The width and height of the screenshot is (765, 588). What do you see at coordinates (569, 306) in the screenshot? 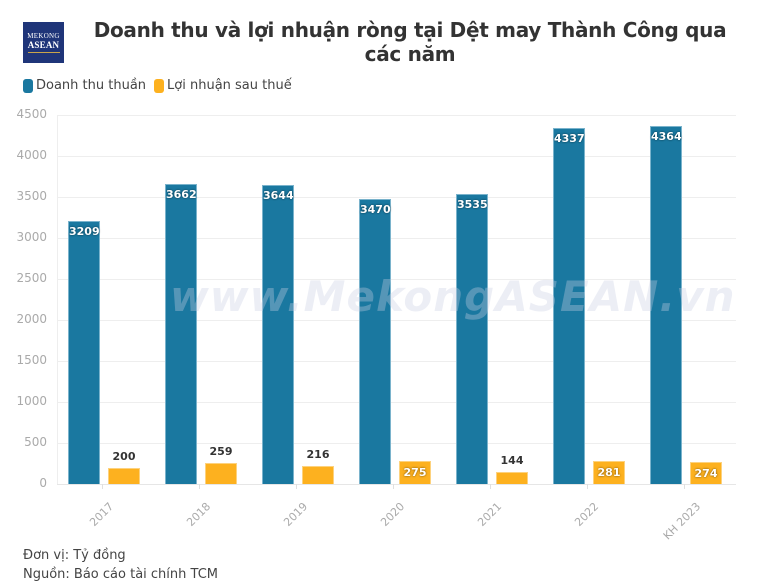
I see `bar-revenue-2022: 4337` at bounding box center [569, 306].